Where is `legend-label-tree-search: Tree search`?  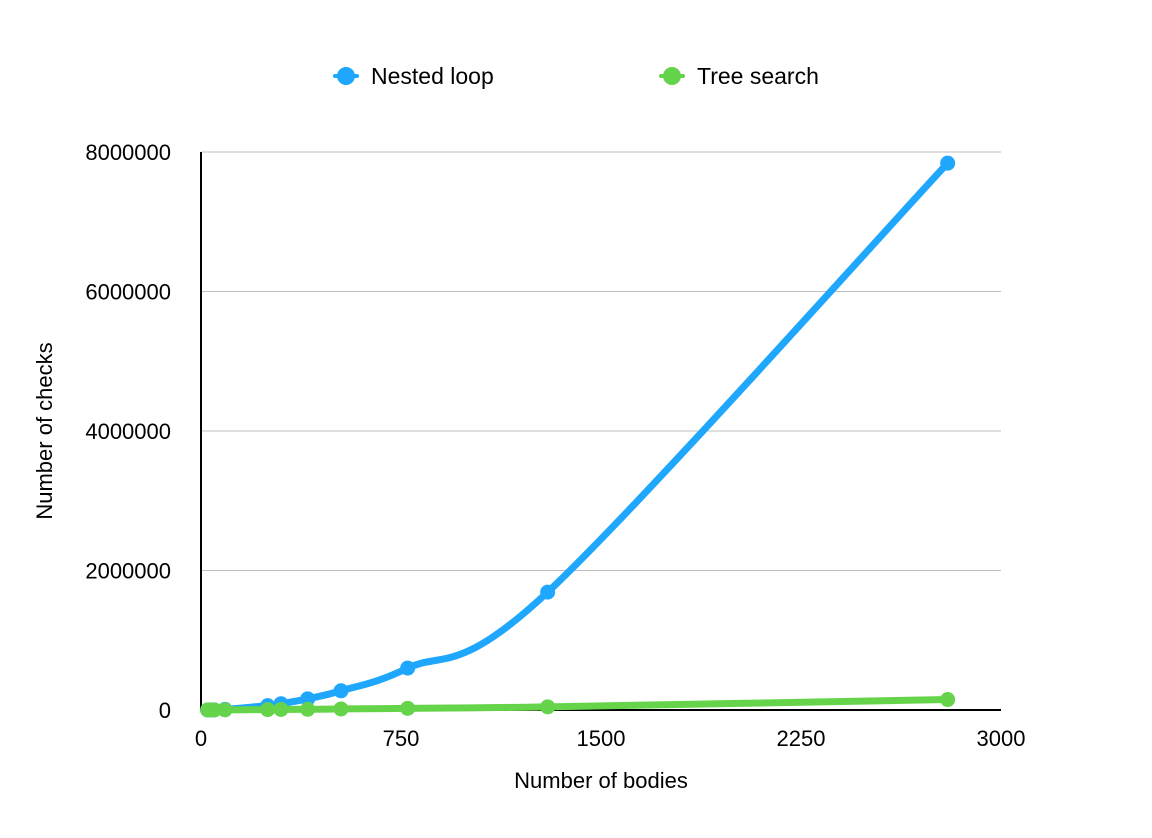 legend-label-tree-search: Tree search is located at coordinates (758, 75).